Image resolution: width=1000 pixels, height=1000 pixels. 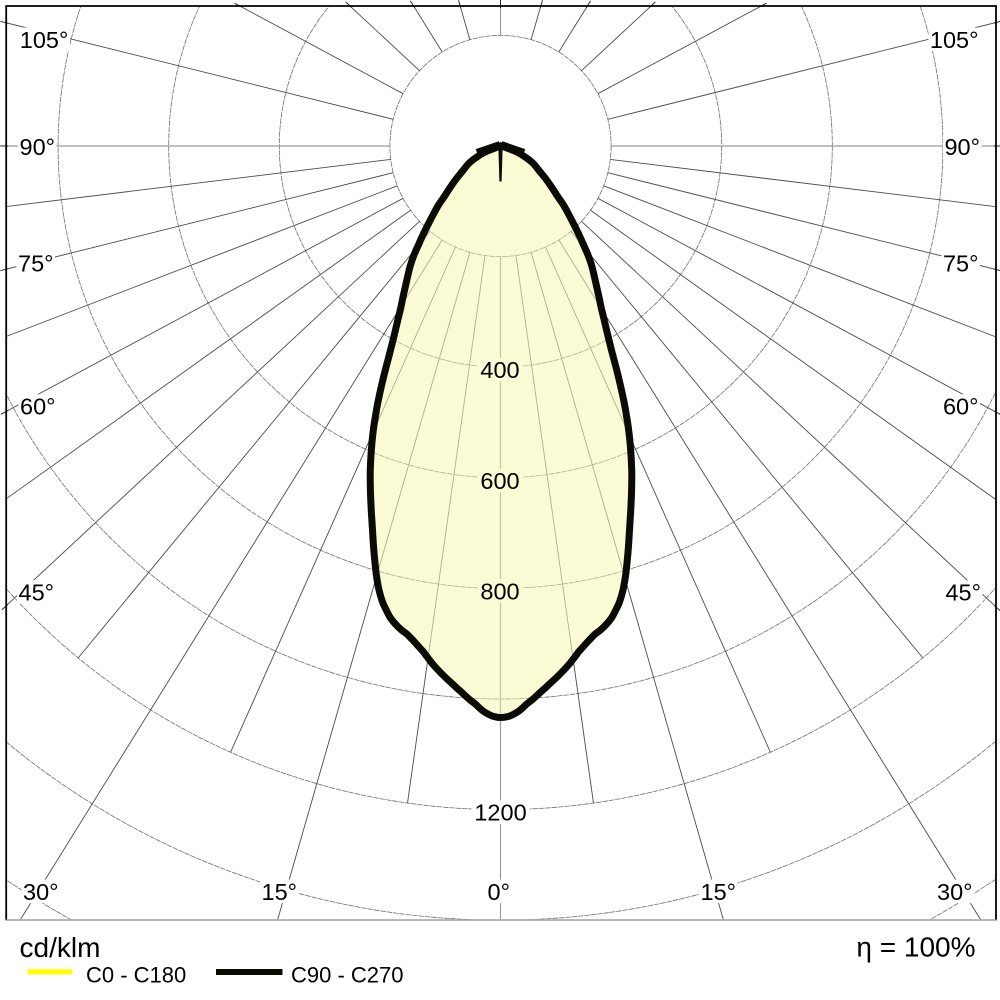 What do you see at coordinates (915, 947) in the screenshot?
I see `svg-text: η = 100%` at bounding box center [915, 947].